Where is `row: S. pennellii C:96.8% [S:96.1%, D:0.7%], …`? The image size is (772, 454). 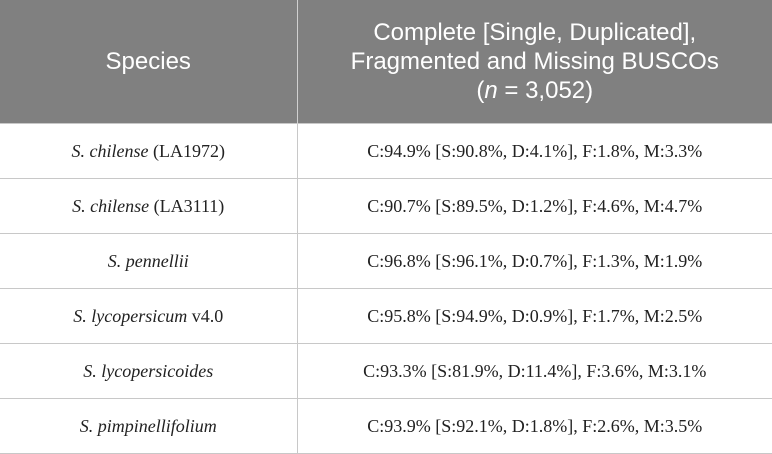
row: S. pennellii C:96.8% [S:96.1%, D:0.7%], … is located at coordinates (386, 261).